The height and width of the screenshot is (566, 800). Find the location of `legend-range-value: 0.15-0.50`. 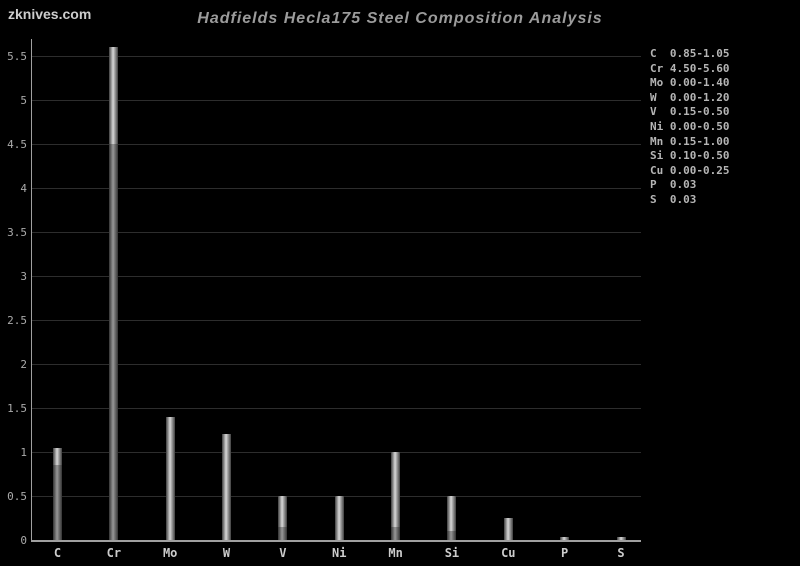

legend-range-value: 0.15-0.50 is located at coordinates (699, 112).